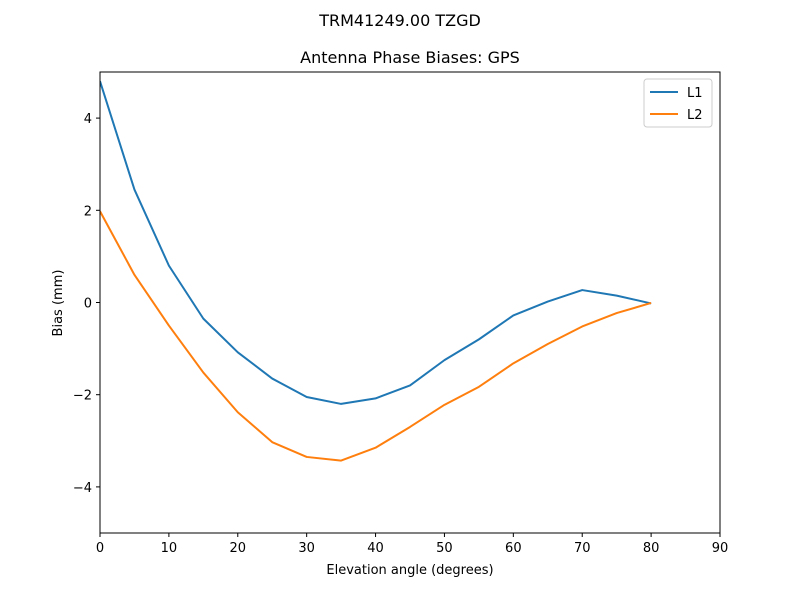 The width and height of the screenshot is (800, 600). What do you see at coordinates (82, 396) in the screenshot?
I see `y-tick-label: −2` at bounding box center [82, 396].